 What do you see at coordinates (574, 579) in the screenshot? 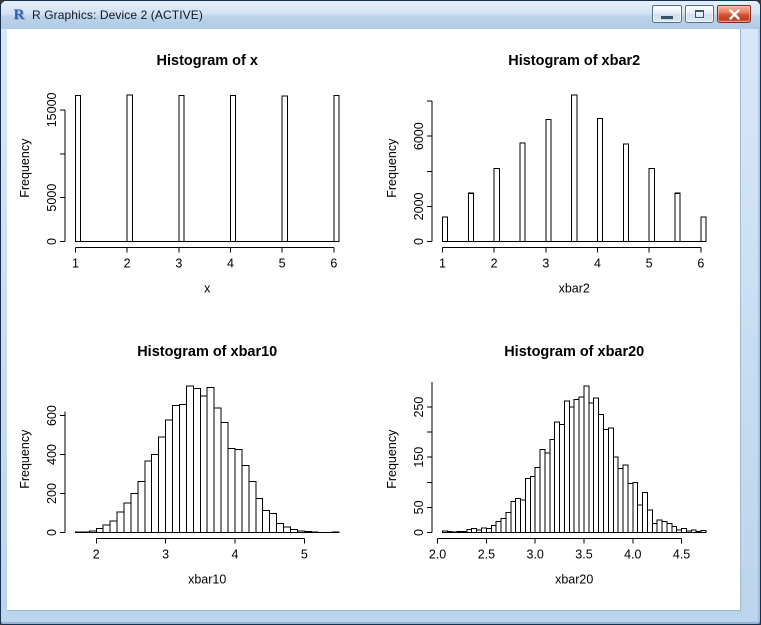
I see `svg-text: xbar20` at bounding box center [574, 579].